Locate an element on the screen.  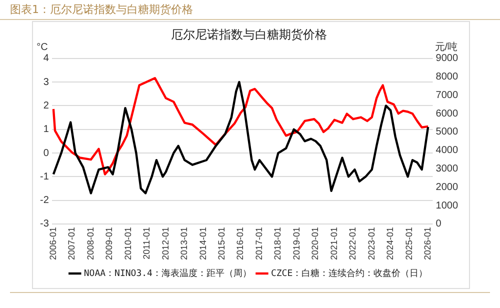
y-tick-label: 3 is located at coordinates (46, 82).